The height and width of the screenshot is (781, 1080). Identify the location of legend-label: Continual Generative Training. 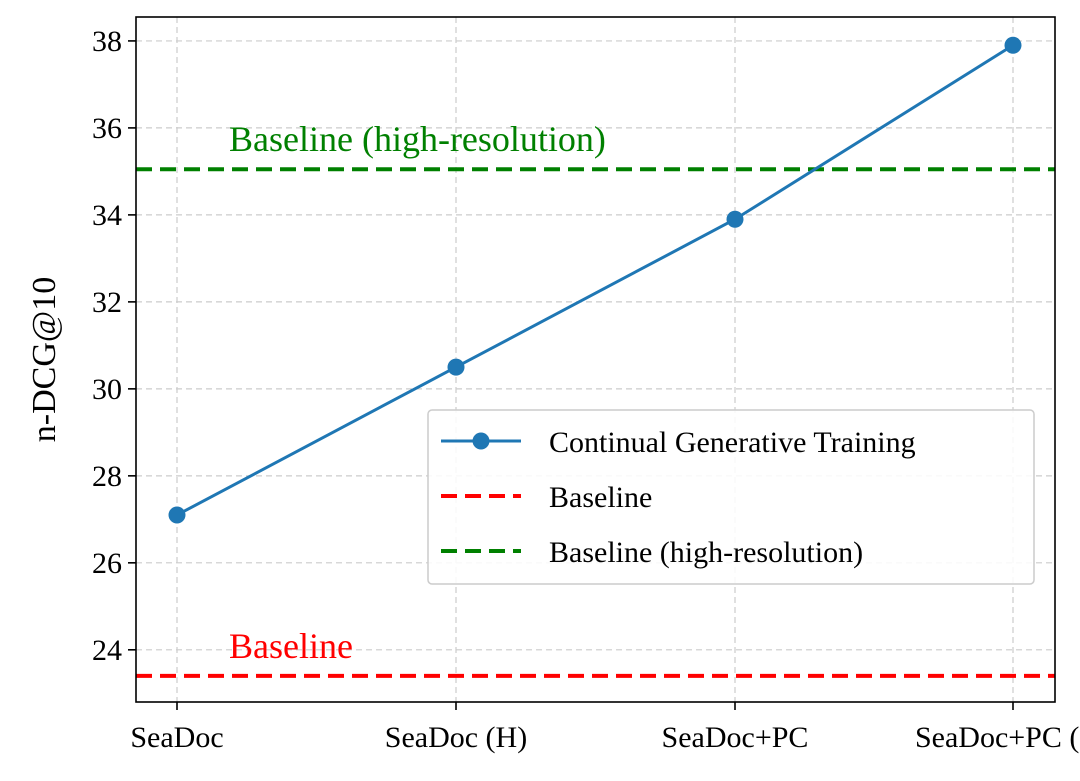
(732, 442).